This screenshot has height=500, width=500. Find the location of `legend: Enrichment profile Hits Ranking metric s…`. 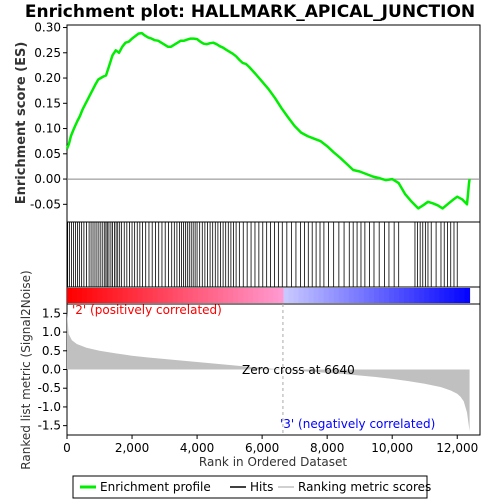

legend: Enrichment profile Hits Ranking metric s… is located at coordinates (251, 487).